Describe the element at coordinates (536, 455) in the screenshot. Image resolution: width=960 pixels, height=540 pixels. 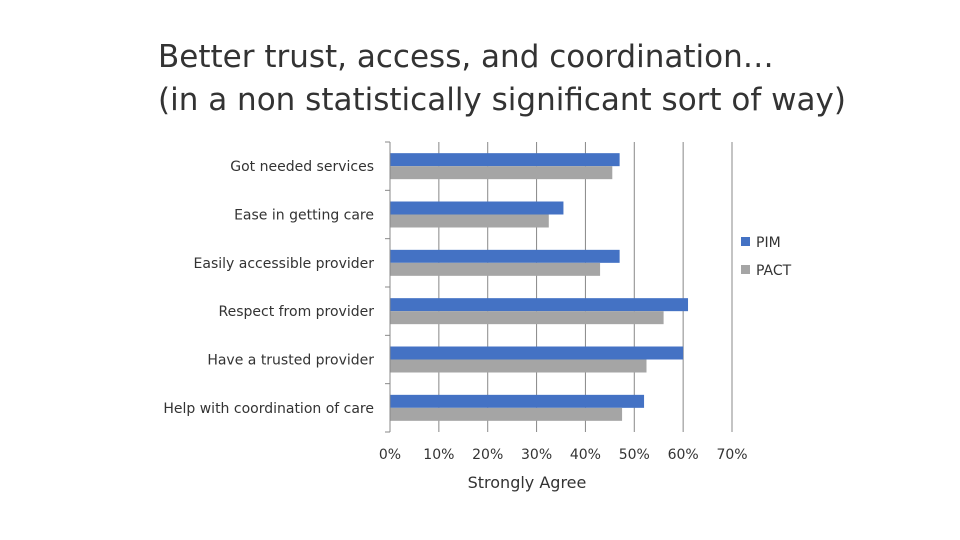
I see `x-tick-label: 30%` at that location.